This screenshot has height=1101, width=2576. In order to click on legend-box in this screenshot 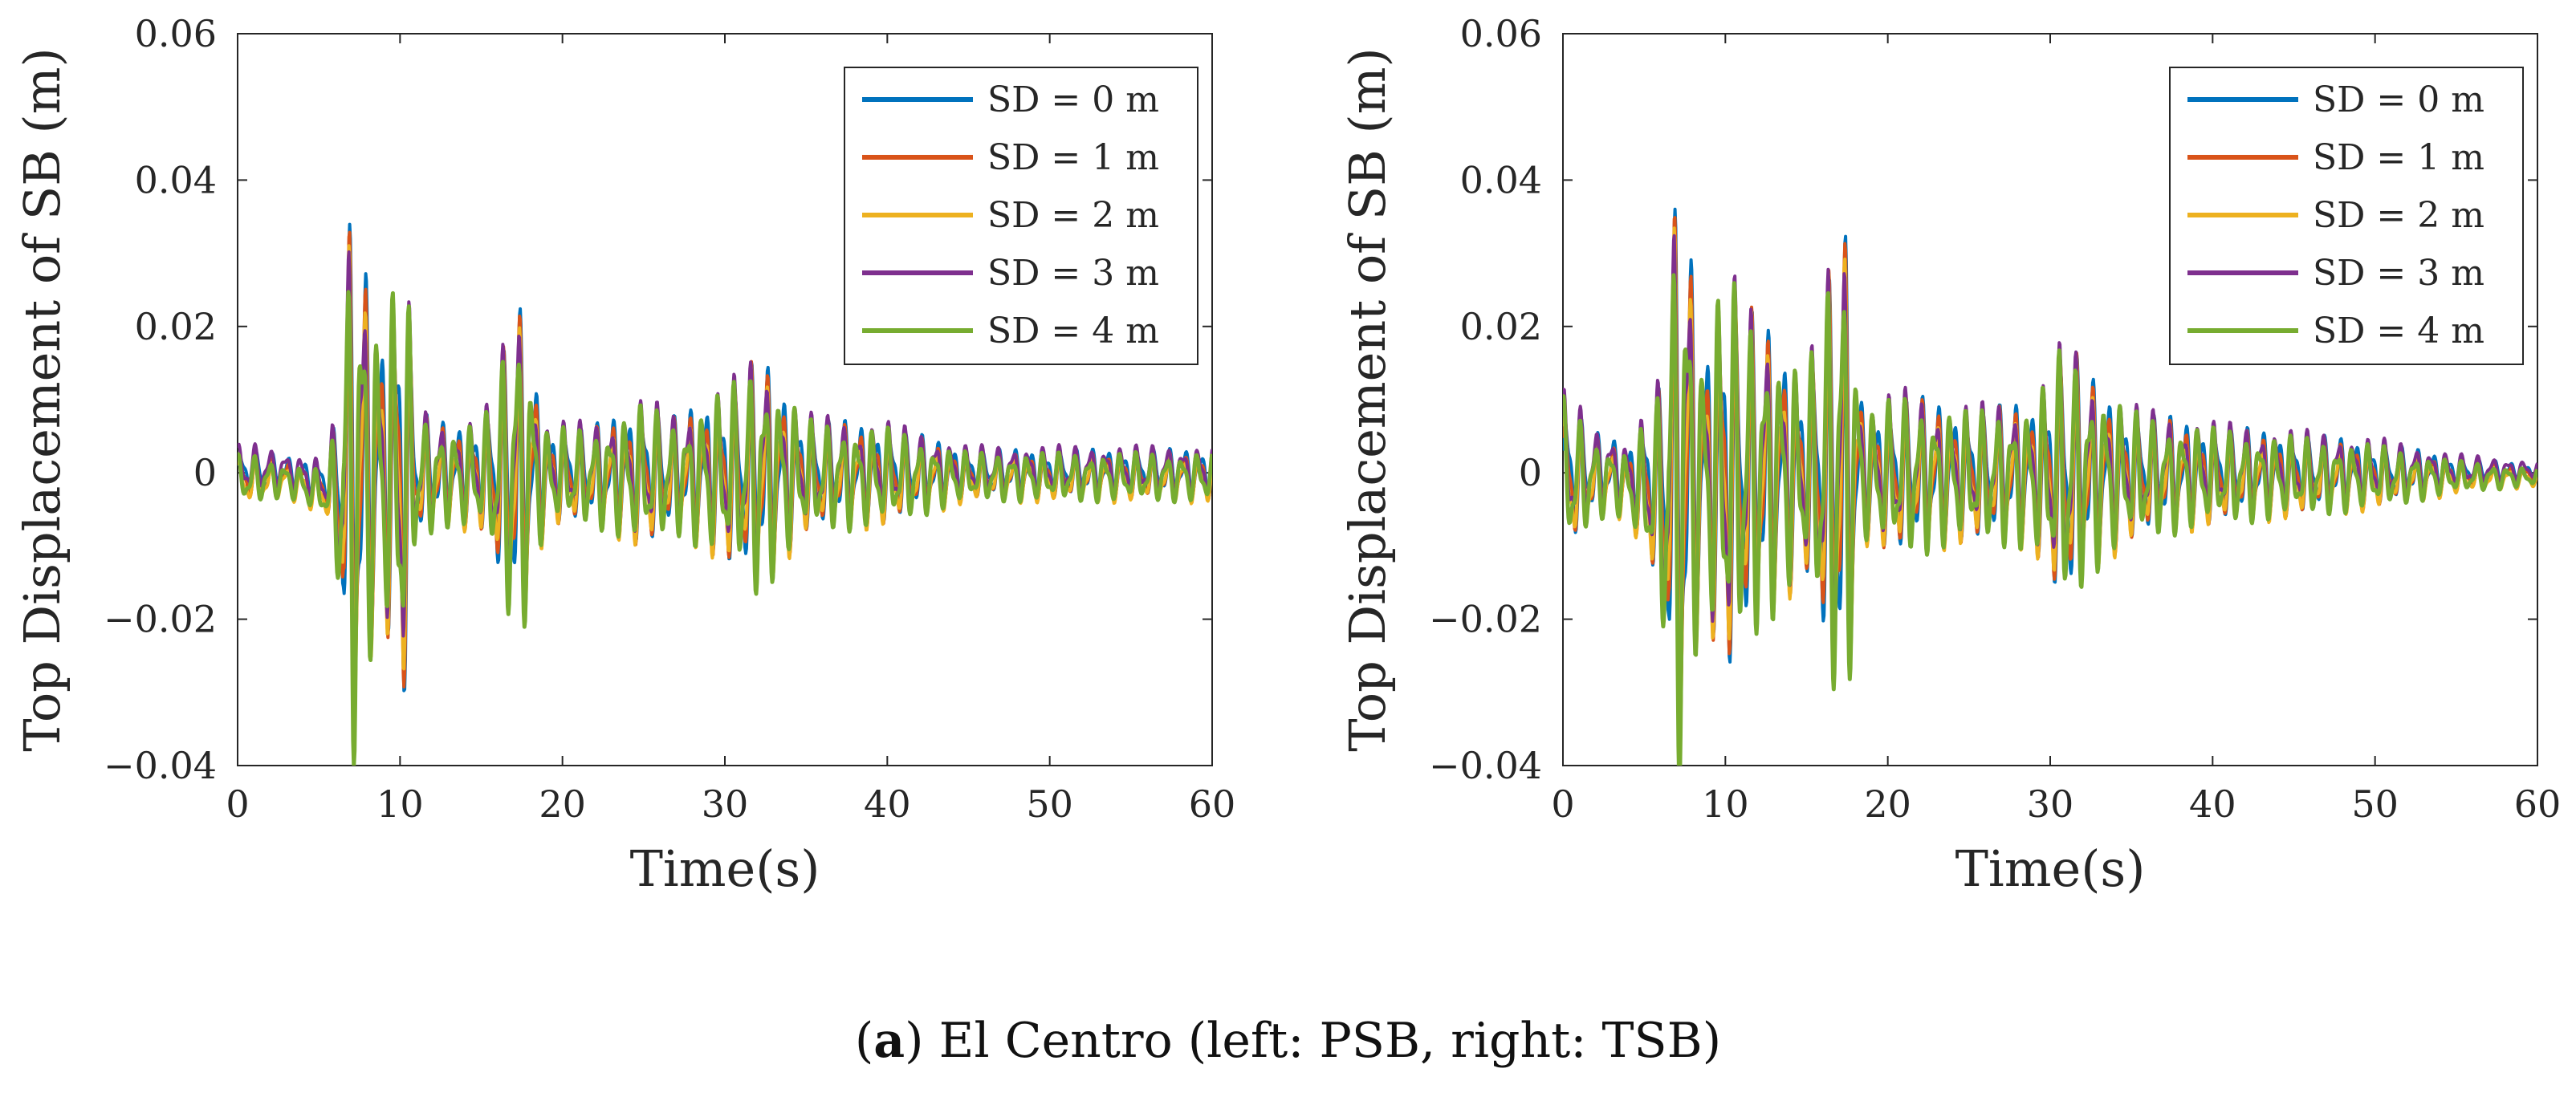, I will do `click(1021, 216)`.